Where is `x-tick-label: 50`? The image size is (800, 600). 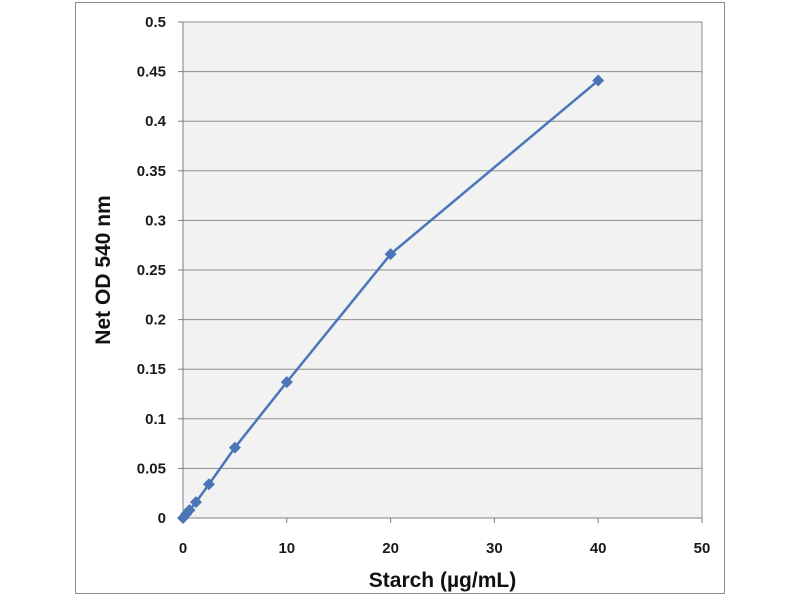
x-tick-label: 50 is located at coordinates (702, 548).